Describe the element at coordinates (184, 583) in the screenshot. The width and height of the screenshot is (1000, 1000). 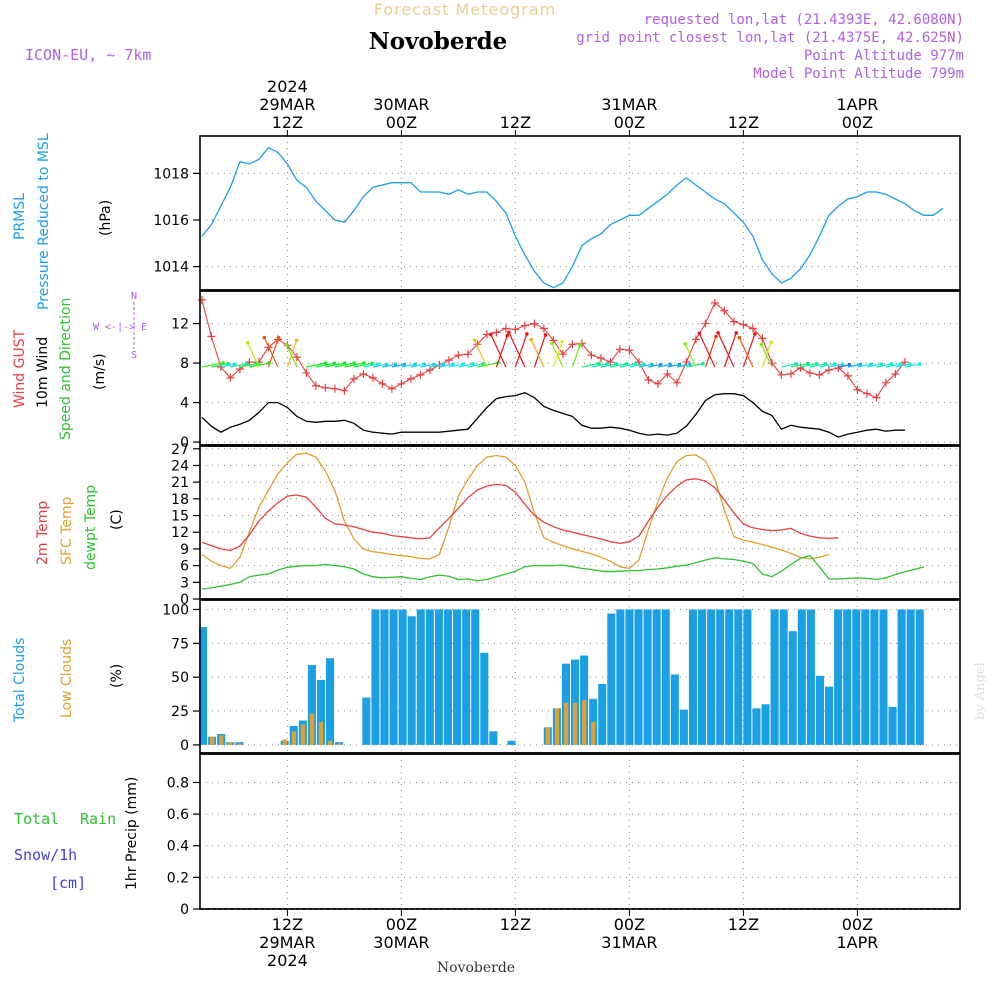
I see `ytick-label: 3` at that location.